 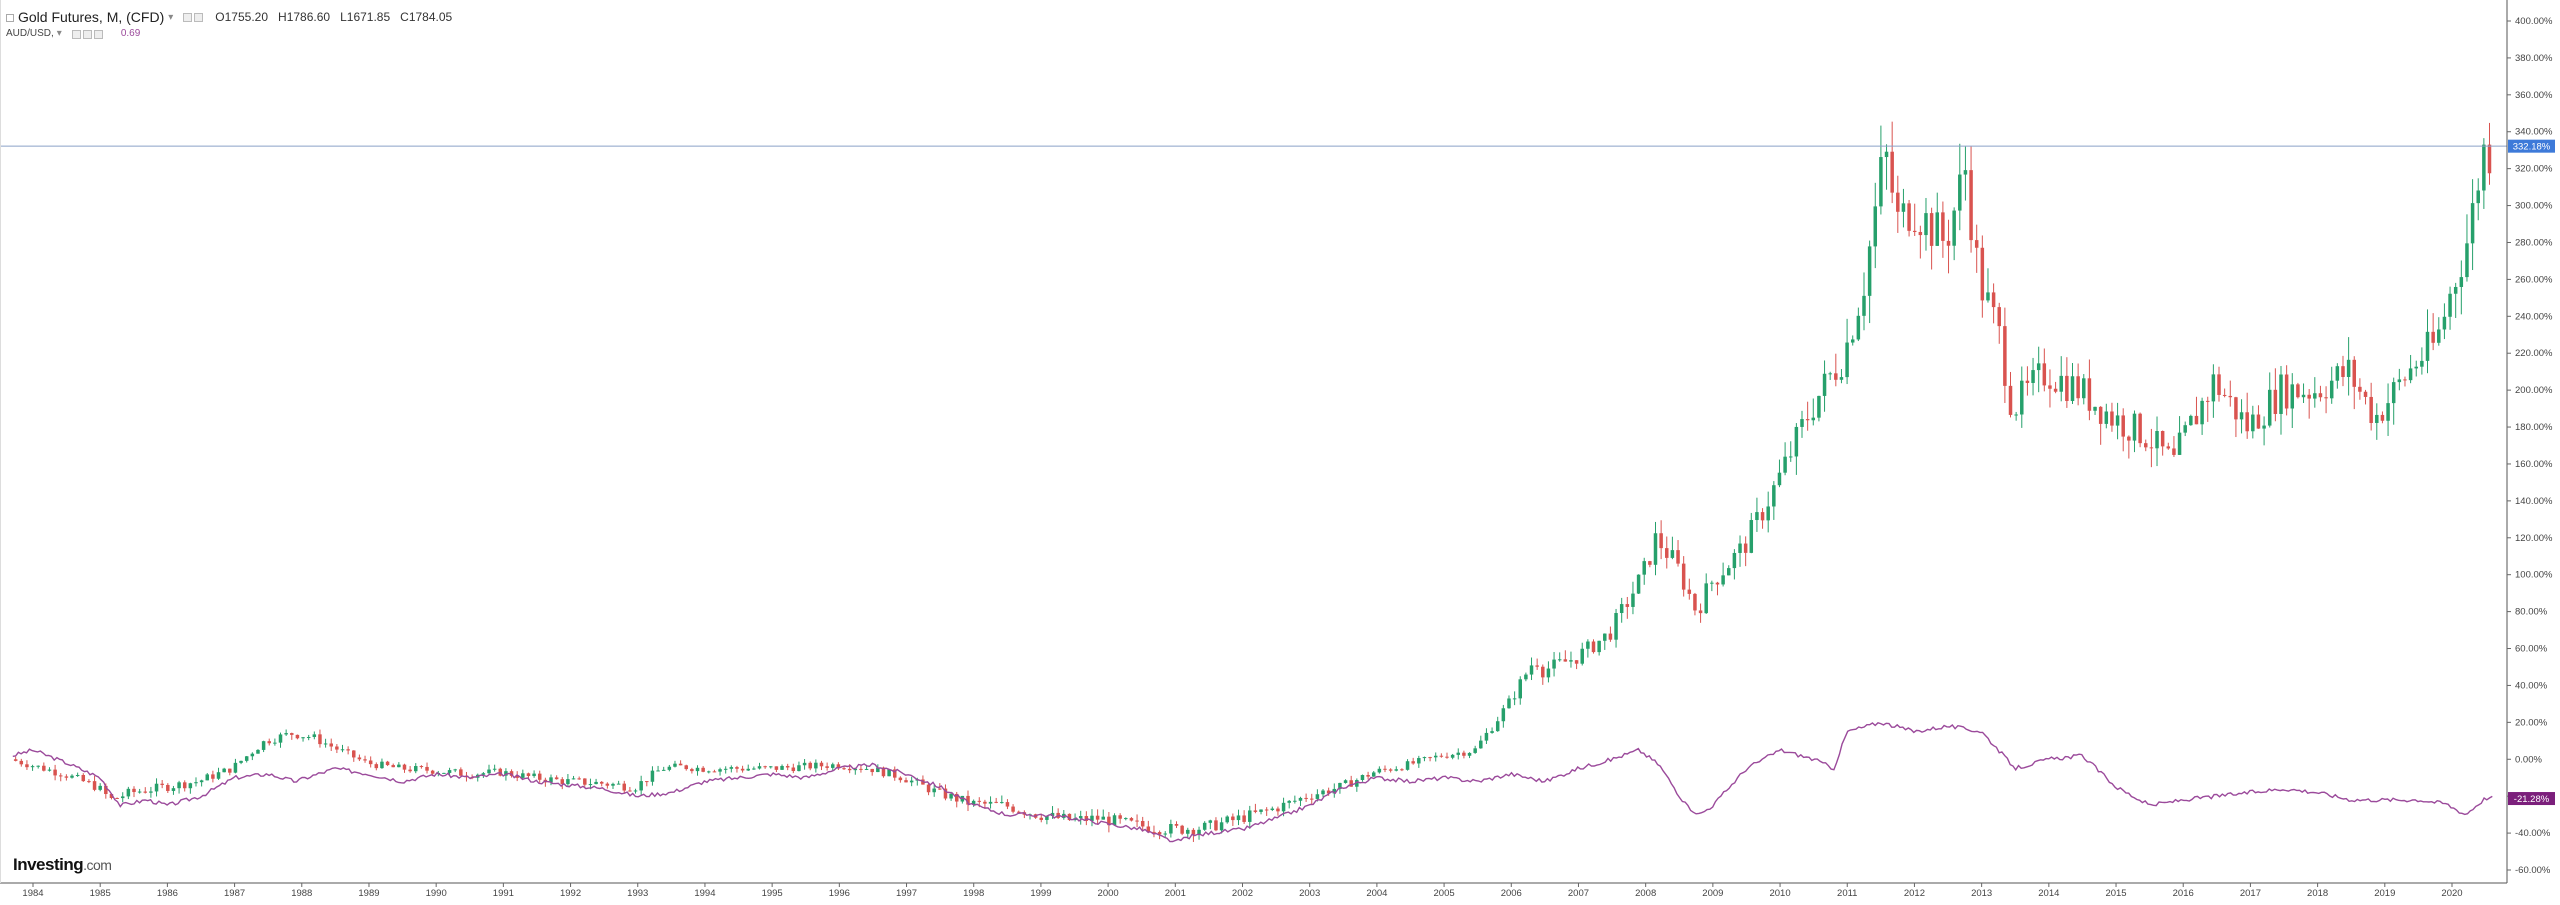 What do you see at coordinates (2534, 538) in the screenshot?
I see `y-tick-label: 120.00%` at bounding box center [2534, 538].